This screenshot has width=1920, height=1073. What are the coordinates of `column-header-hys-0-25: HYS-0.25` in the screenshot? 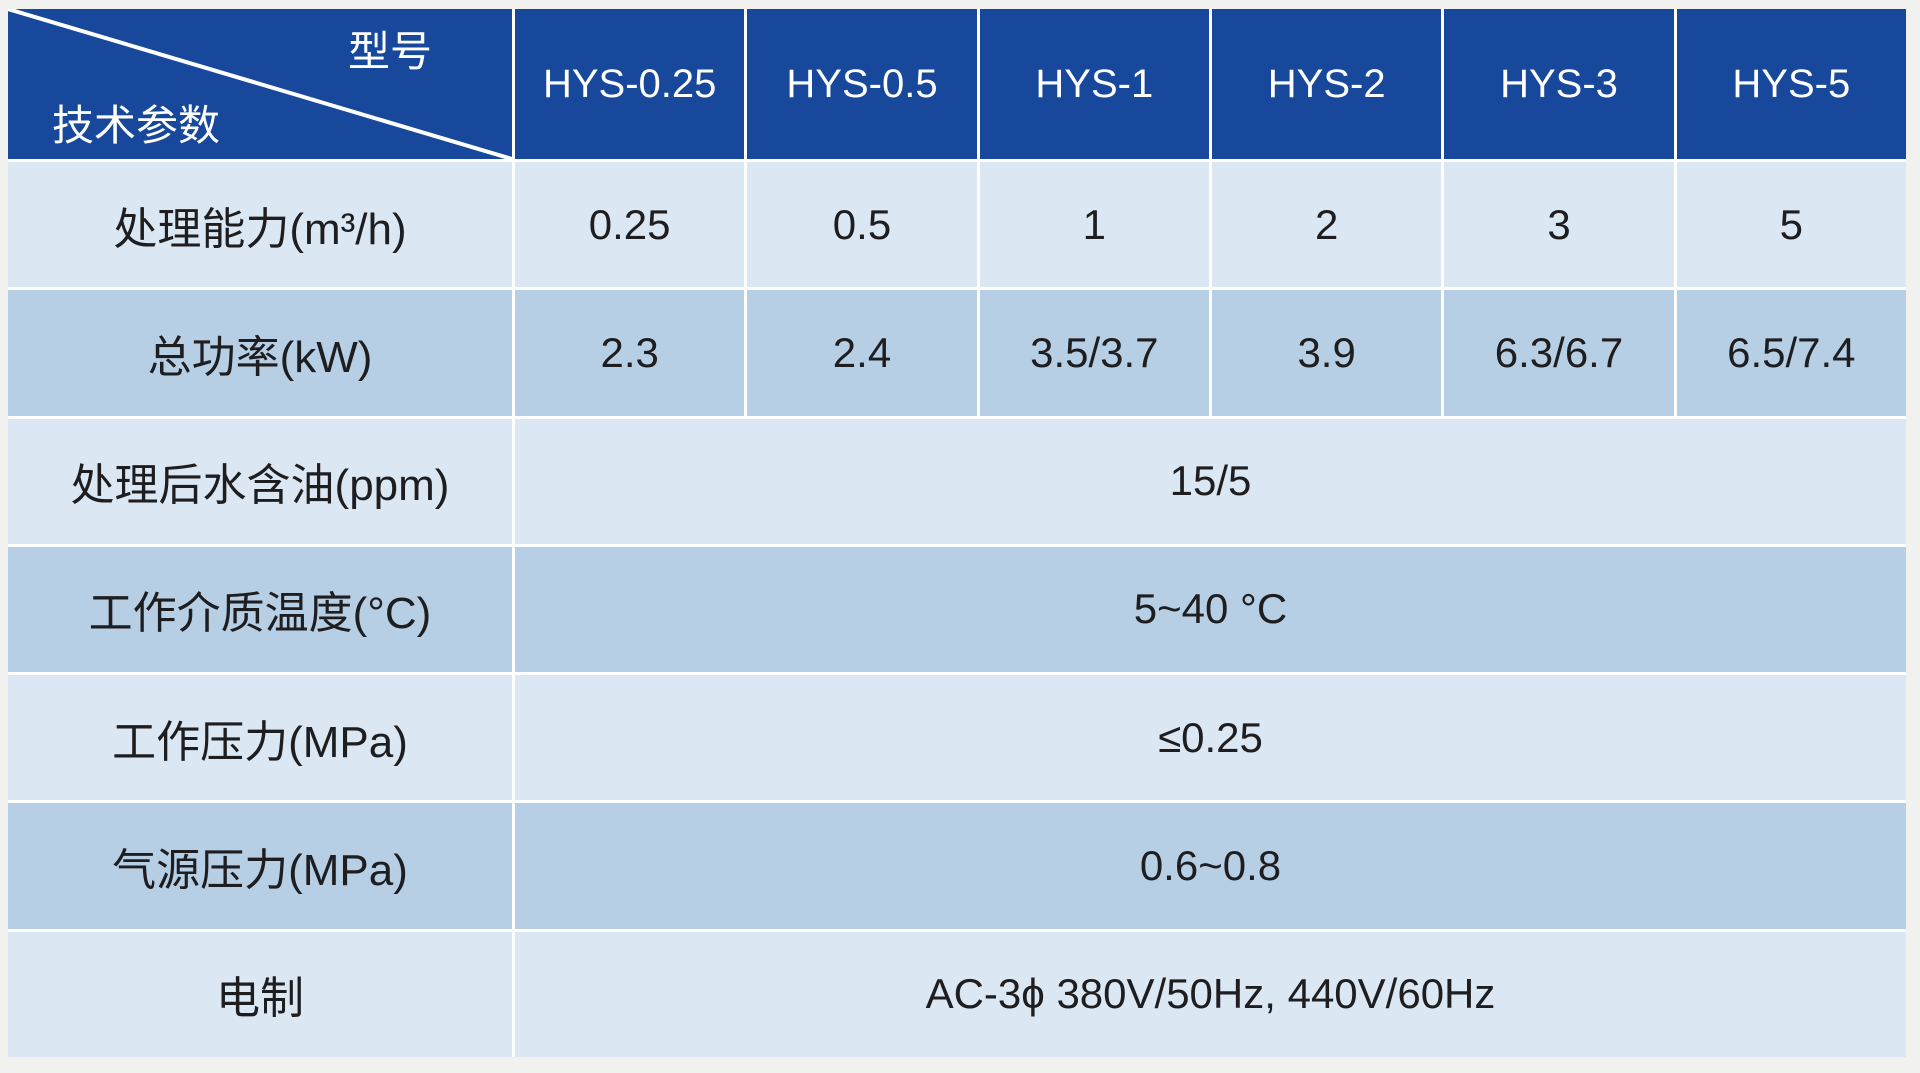 It's located at (630, 84).